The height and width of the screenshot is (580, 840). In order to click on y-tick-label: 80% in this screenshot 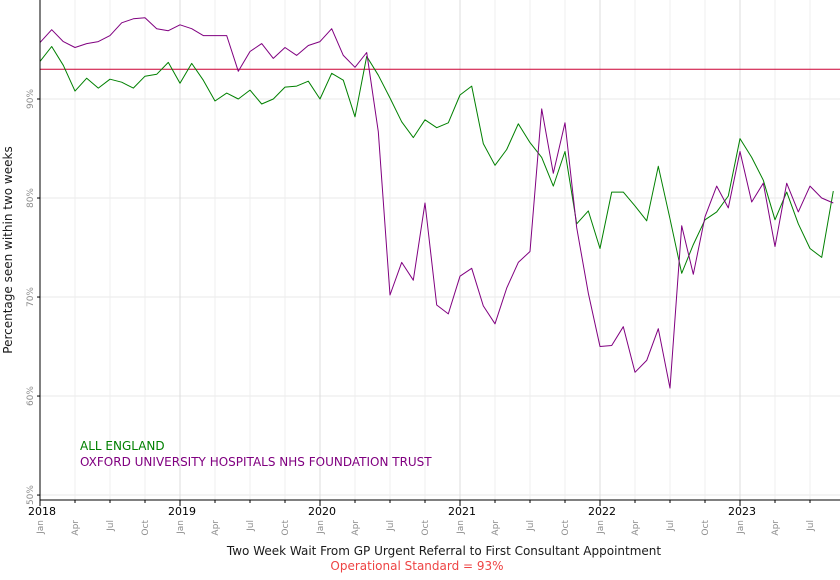, I will do `click(31, 198)`.